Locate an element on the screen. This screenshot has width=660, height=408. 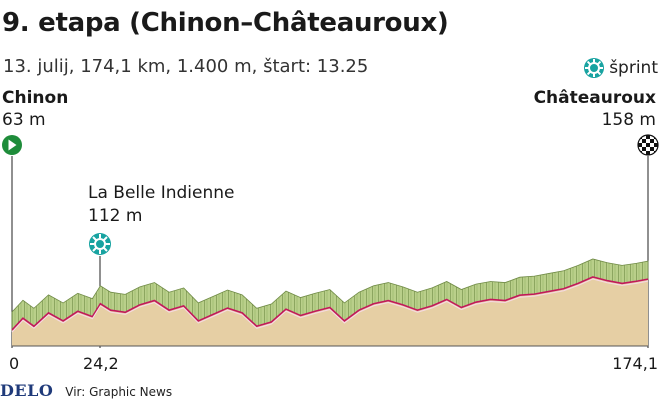
x-tick-sprint: 24,2 is located at coordinates (101, 363).